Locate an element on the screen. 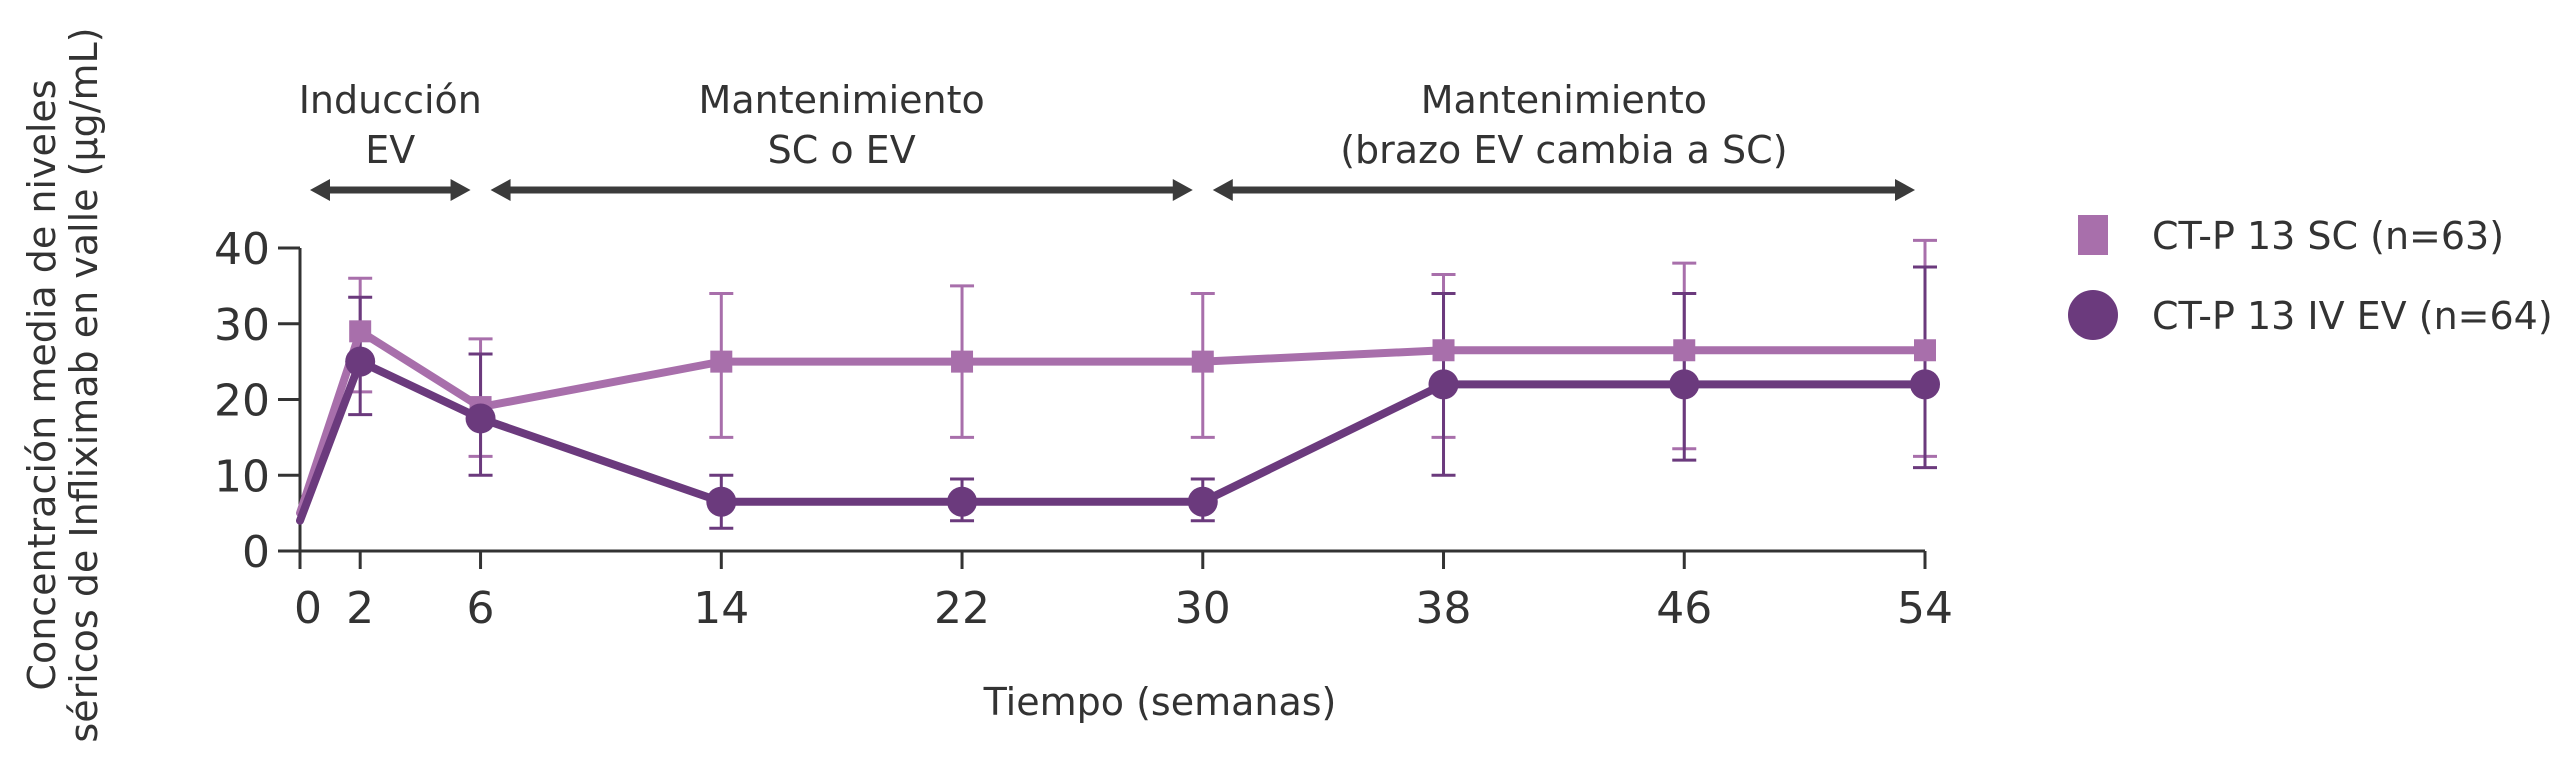  y-tick-label: 30 is located at coordinates (242, 325).